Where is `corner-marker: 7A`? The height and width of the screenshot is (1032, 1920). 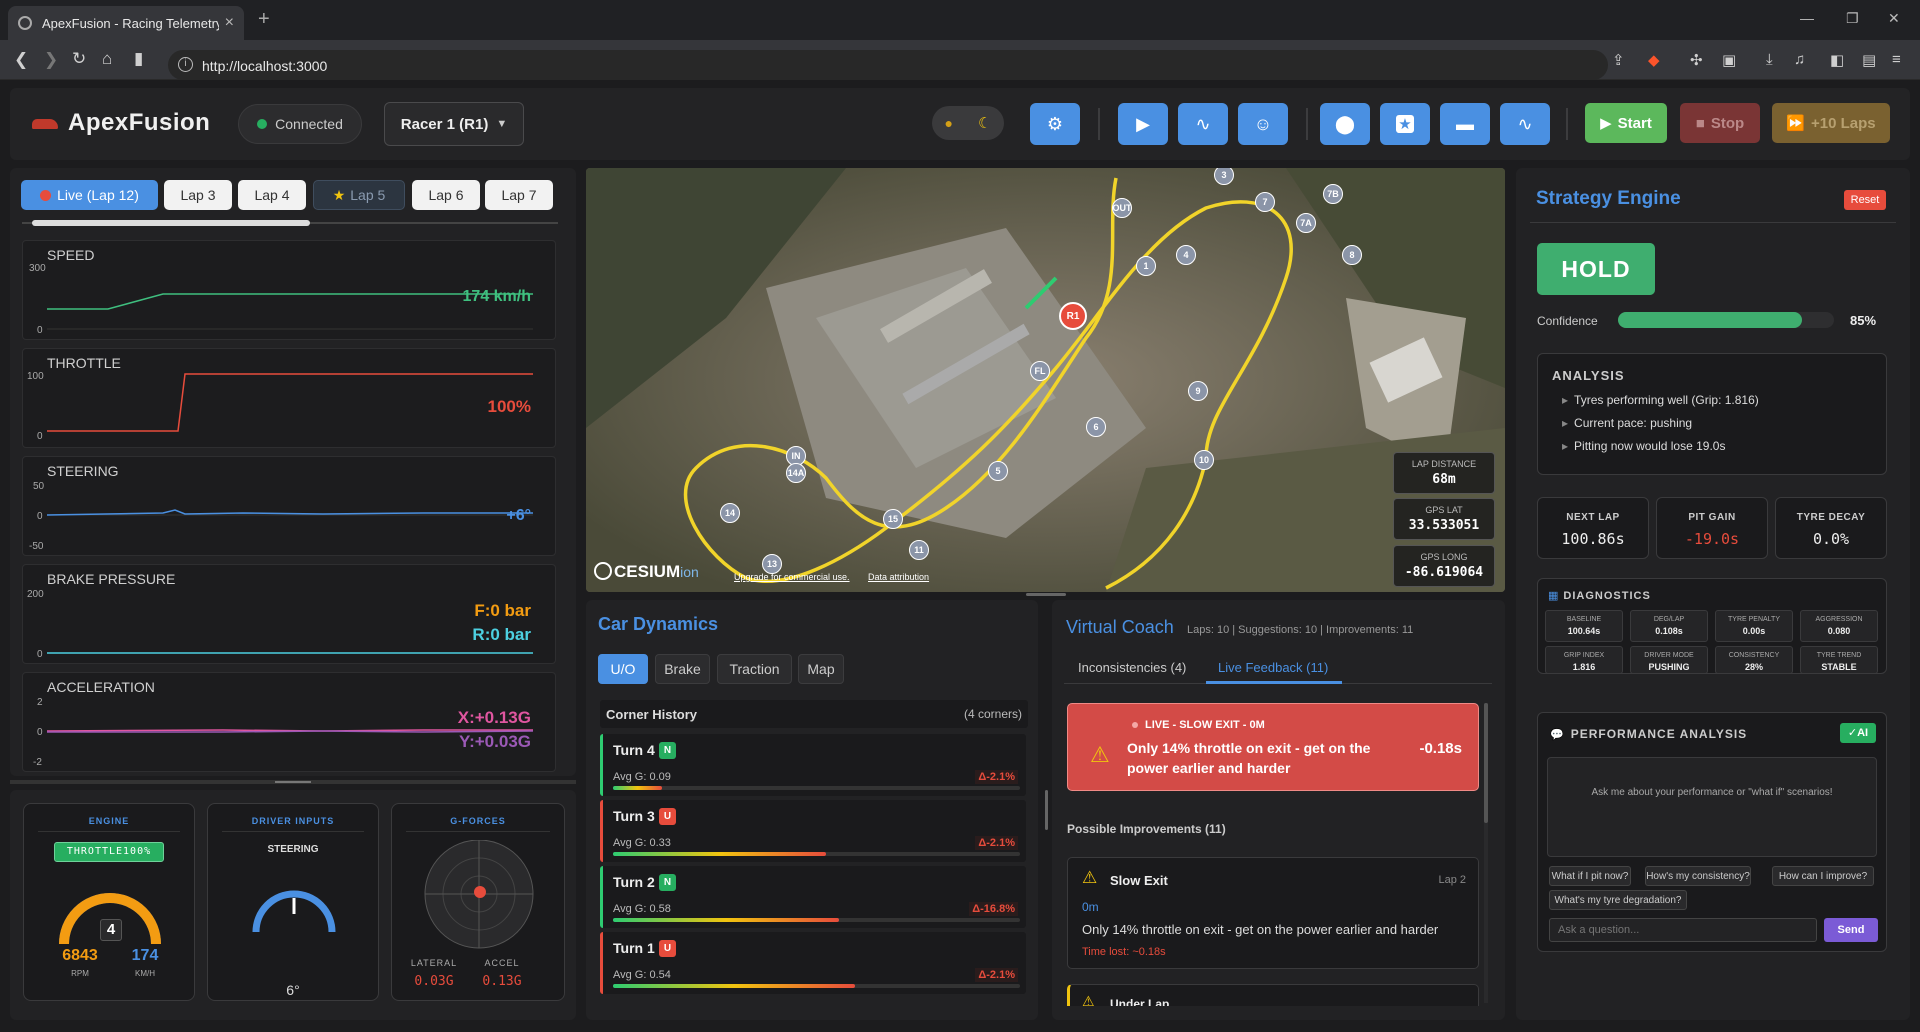 corner-marker: 7A is located at coordinates (1306, 223).